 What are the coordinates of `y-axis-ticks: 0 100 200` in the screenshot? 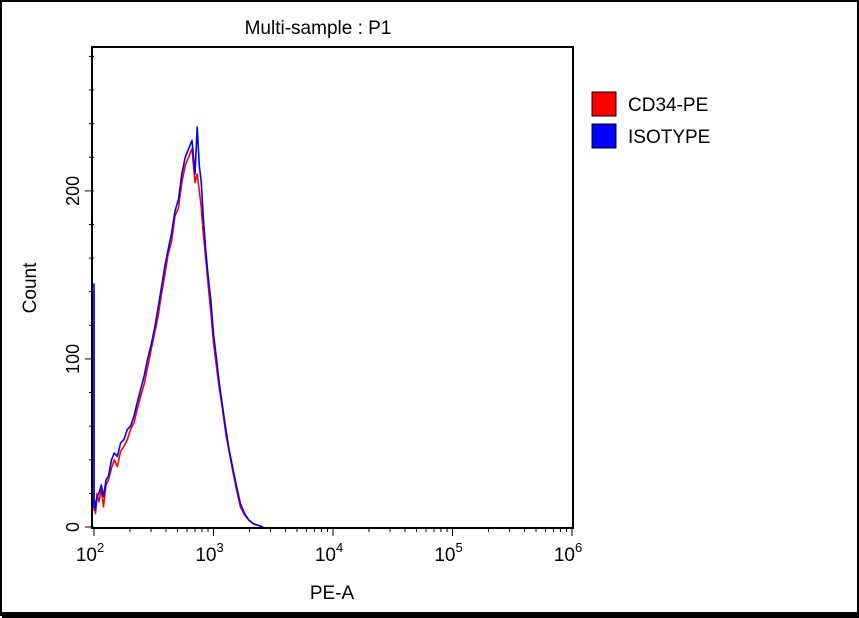 It's located at (78, 293).